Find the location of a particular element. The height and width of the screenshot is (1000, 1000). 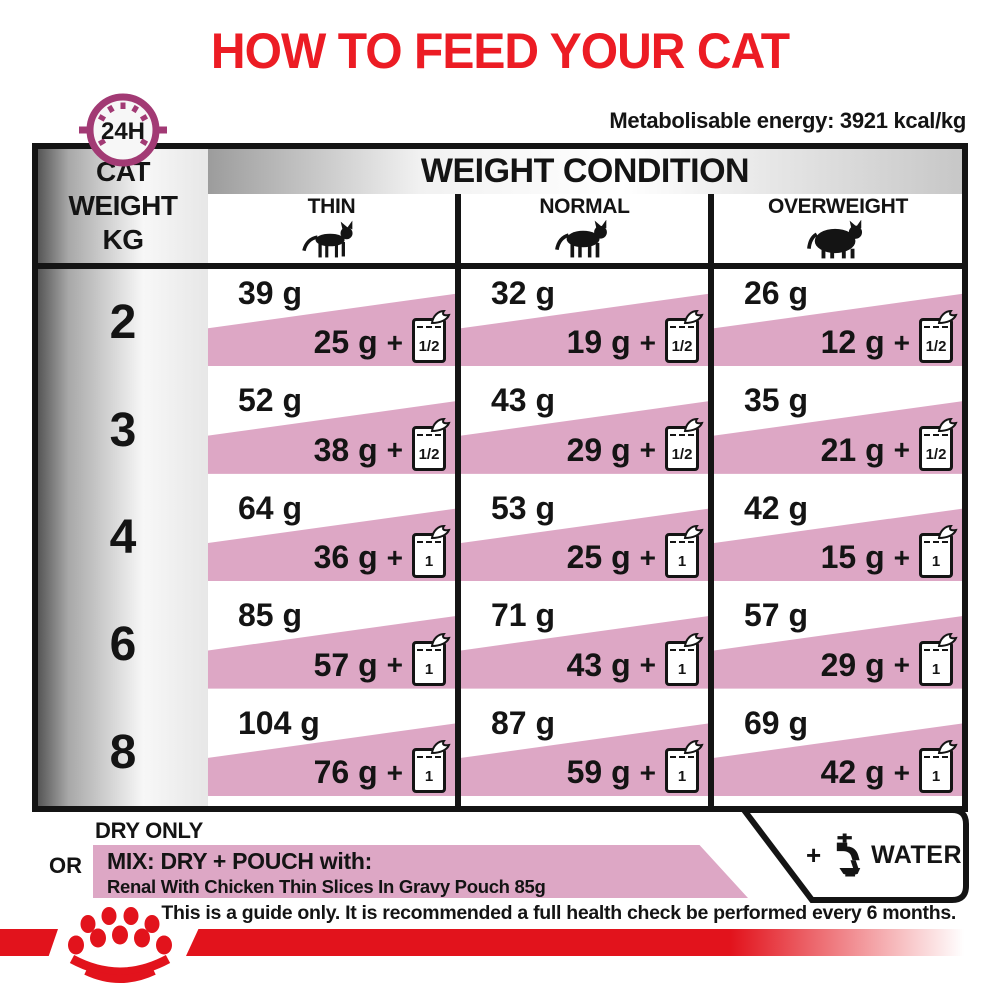

mix-row: 21 g + 1/2 is located at coordinates (889, 444).